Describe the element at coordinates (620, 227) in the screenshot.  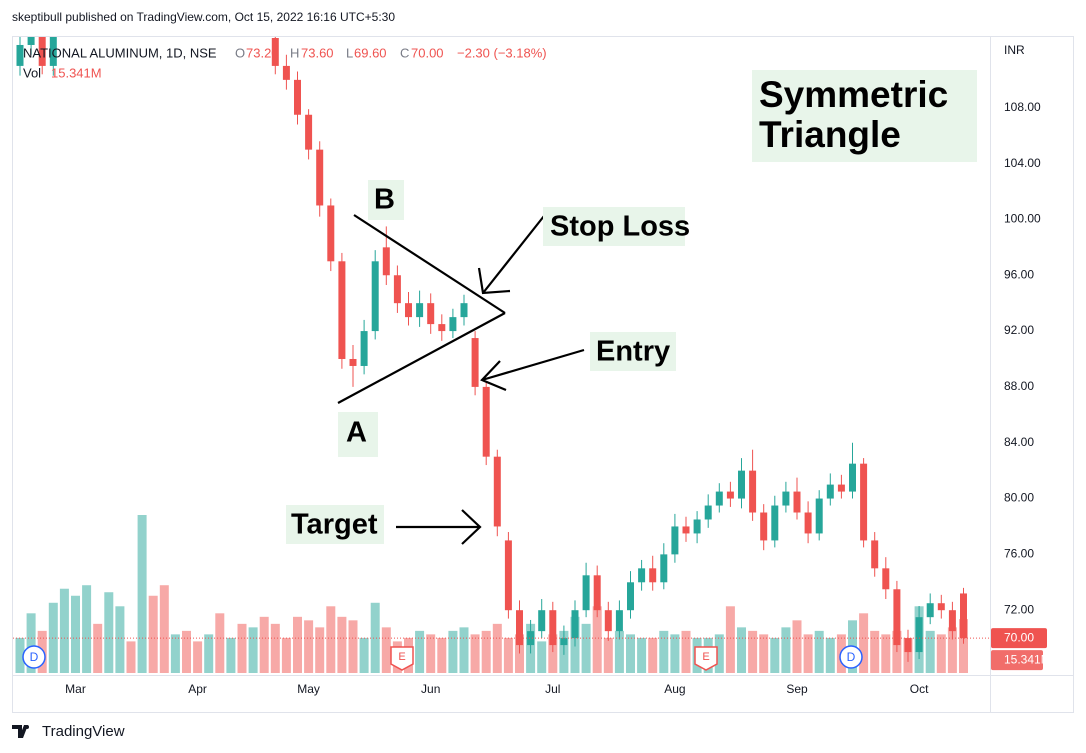
I see `annotation: Stop Loss` at that location.